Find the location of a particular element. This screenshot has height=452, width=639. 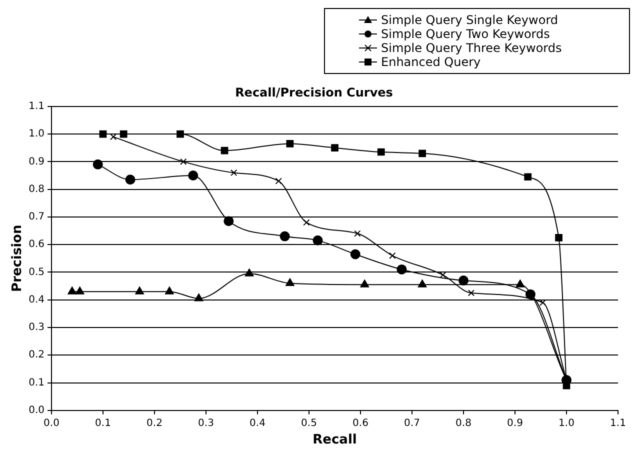

y-tick-label: 0.6 is located at coordinates (36, 244).